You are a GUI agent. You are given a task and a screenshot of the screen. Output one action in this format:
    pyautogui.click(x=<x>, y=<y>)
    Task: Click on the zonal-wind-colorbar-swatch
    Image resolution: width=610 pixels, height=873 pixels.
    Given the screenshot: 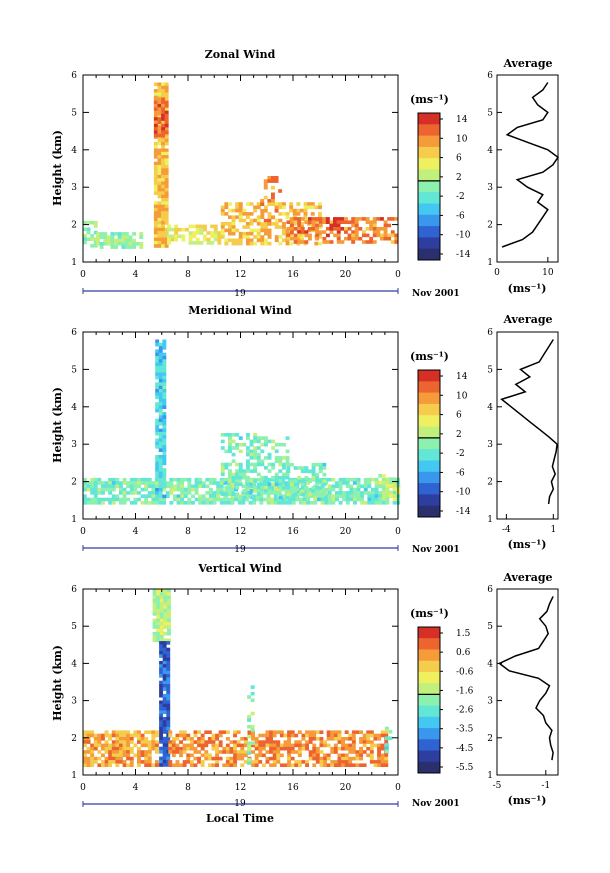 What is the action you would take?
    pyautogui.click(x=429, y=232)
    